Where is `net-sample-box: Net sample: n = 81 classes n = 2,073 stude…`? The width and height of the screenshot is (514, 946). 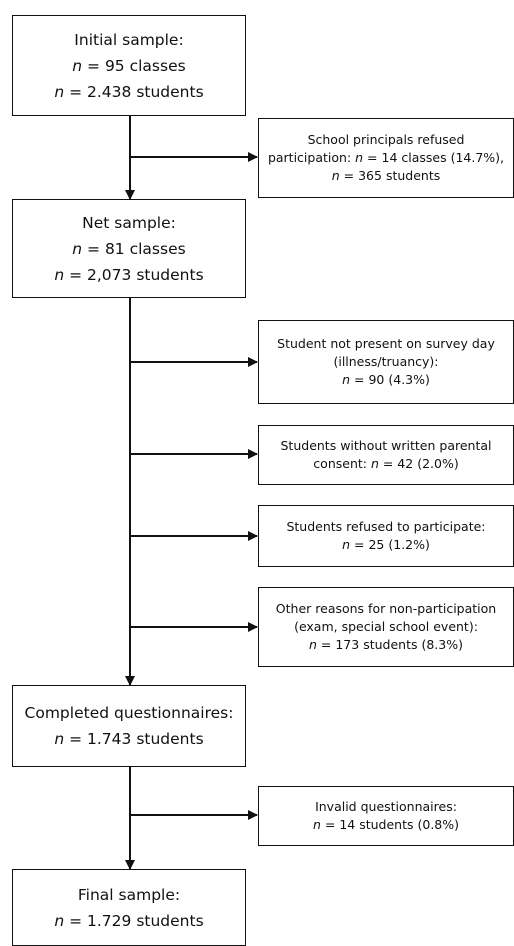 net-sample-box: Net sample: n = 81 classes n = 2,073 stude… is located at coordinates (129, 248).